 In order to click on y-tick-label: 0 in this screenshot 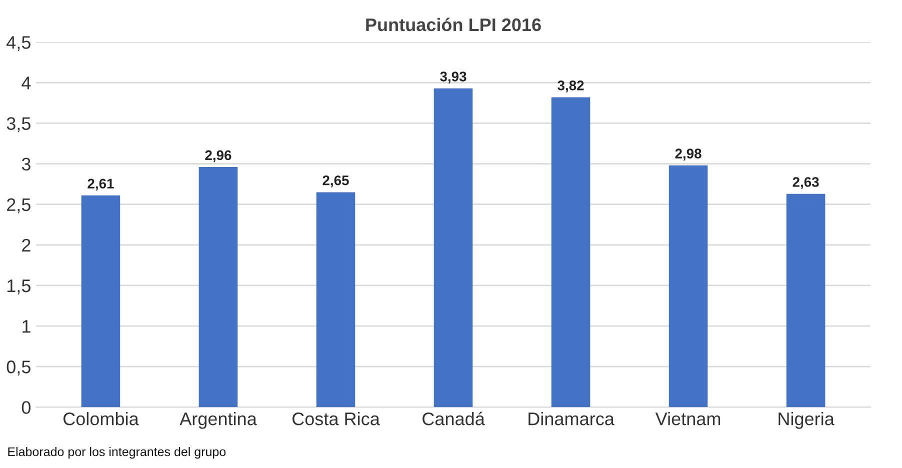, I will do `click(26, 407)`.